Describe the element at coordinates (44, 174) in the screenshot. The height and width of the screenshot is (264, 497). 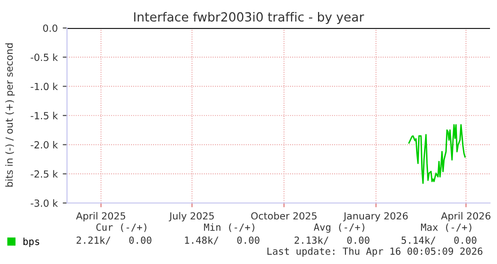
I see `y-tick-label: -2.5 k` at that location.